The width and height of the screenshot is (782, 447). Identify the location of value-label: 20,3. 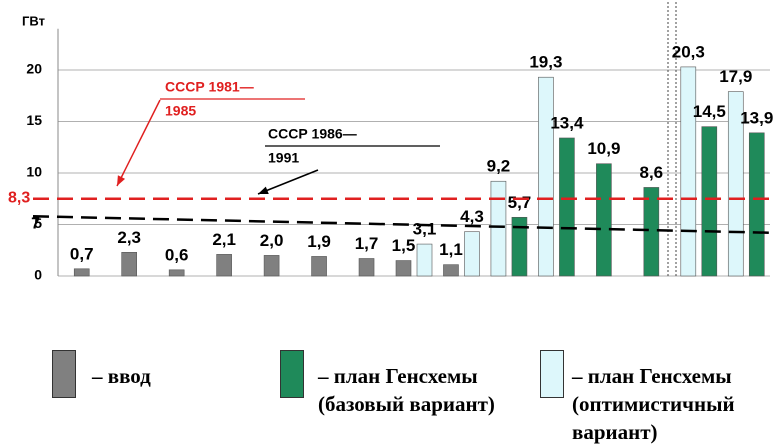
(688, 51).